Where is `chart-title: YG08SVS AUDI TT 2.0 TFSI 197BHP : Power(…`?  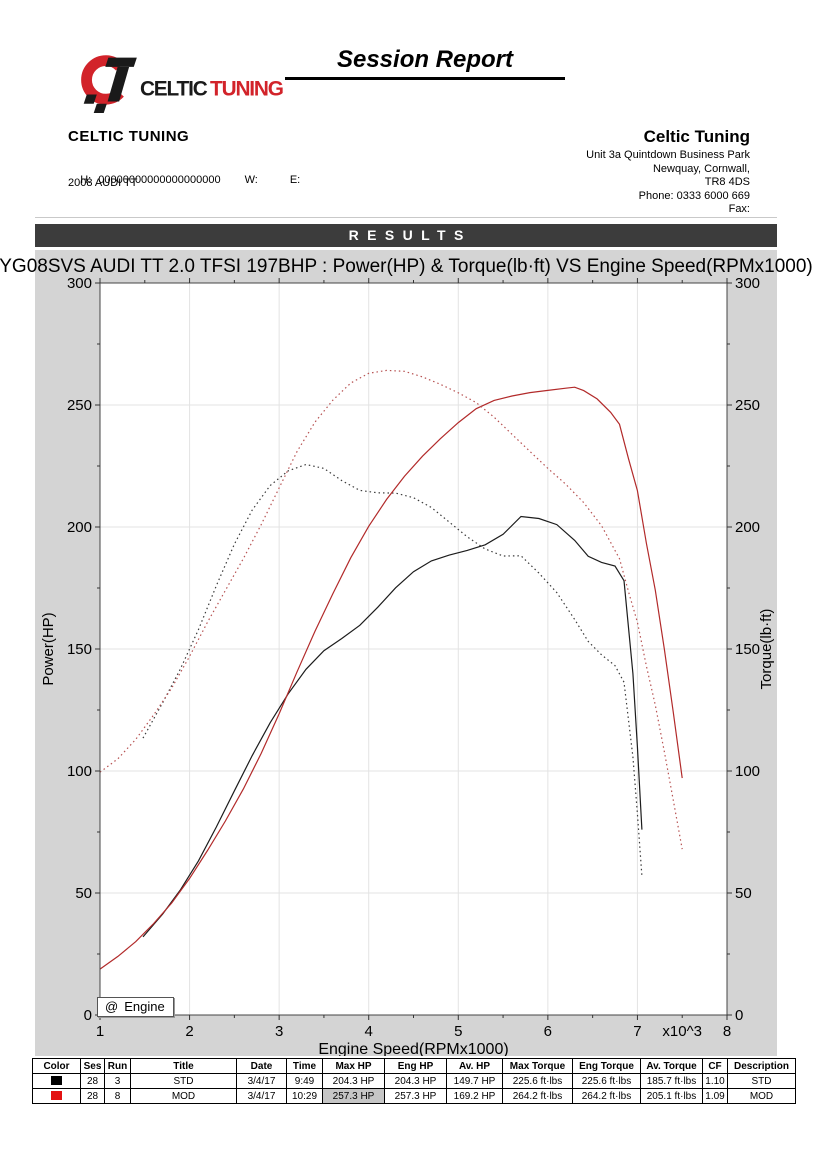 chart-title: YG08SVS AUDI TT 2.0 TFSI 197BHP : Power(… is located at coordinates (406, 266).